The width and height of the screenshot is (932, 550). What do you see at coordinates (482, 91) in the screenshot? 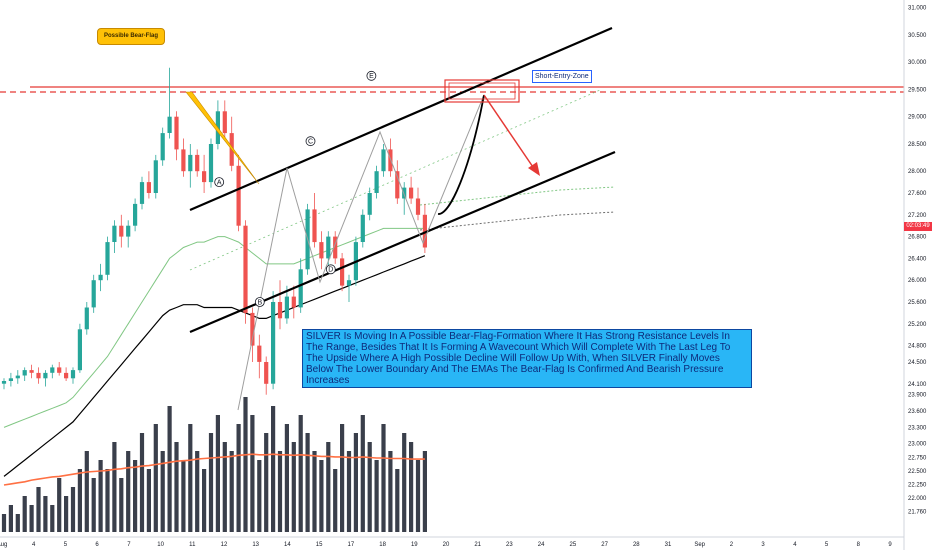
I see `short-entry-zone-box` at bounding box center [482, 91].